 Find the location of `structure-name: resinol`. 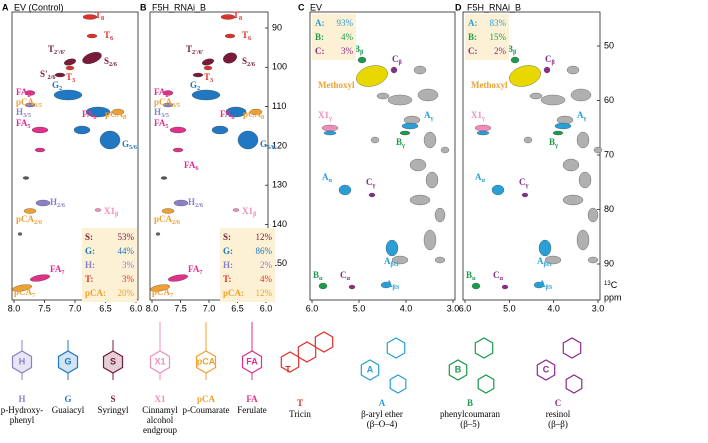

structure-name: resinol is located at coordinates (558, 414).